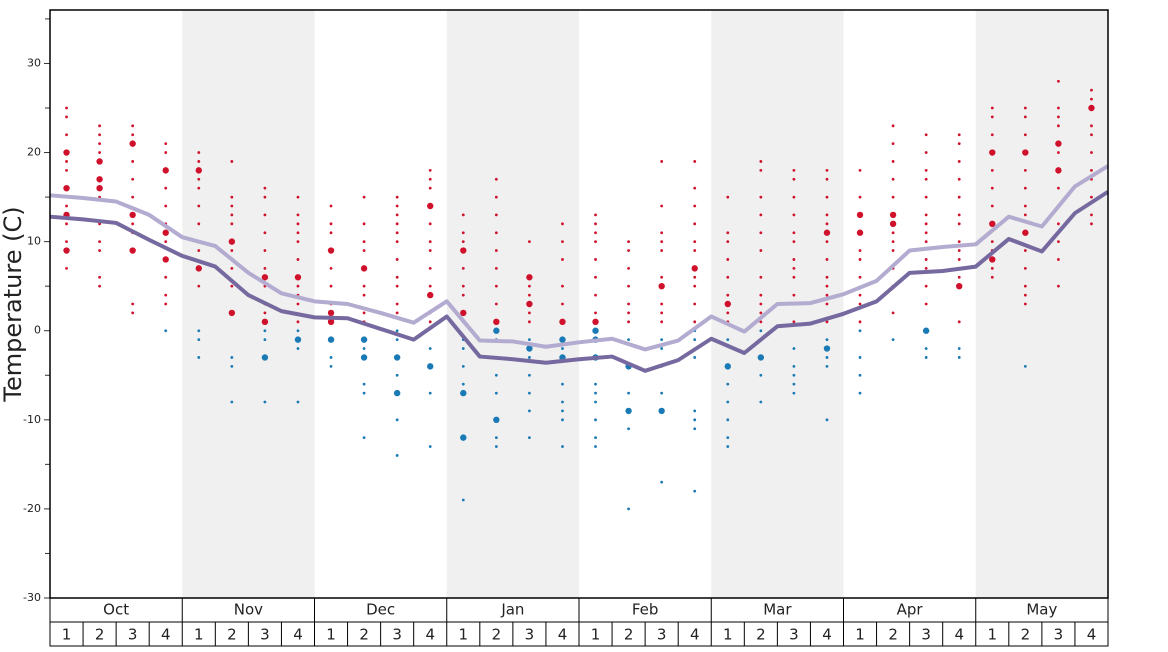 The height and width of the screenshot is (652, 1168). Describe the element at coordinates (32, 597) in the screenshot. I see `y-tick-label: -30` at that location.